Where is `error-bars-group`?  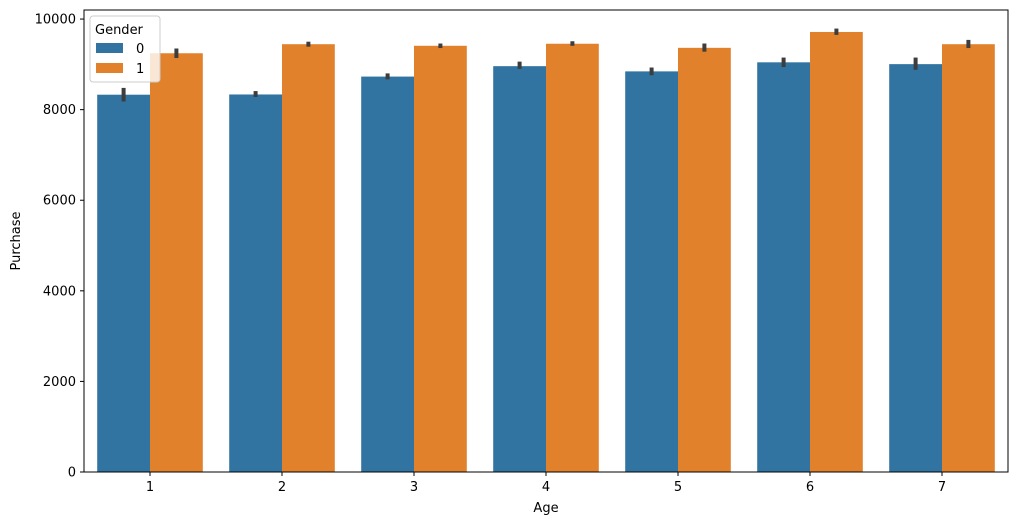
error-bars-group is located at coordinates (546, 65).